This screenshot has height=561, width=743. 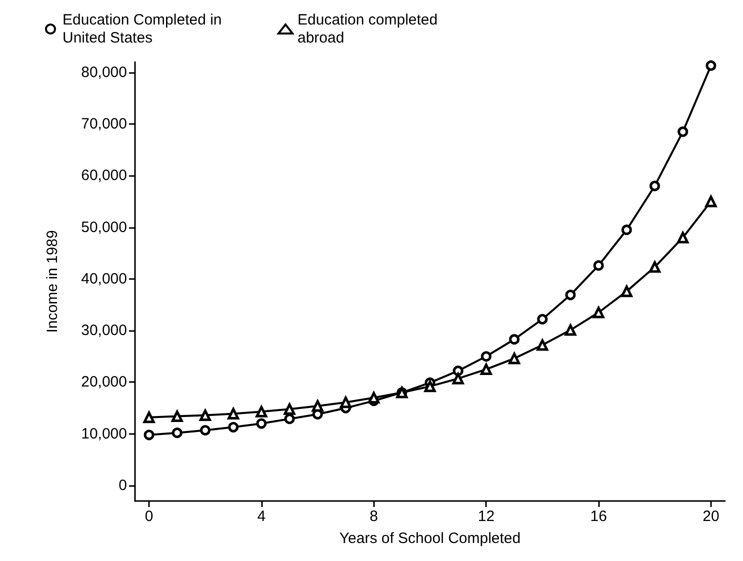 What do you see at coordinates (104, 227) in the screenshot?
I see `y-tick-label: 50,000` at bounding box center [104, 227].